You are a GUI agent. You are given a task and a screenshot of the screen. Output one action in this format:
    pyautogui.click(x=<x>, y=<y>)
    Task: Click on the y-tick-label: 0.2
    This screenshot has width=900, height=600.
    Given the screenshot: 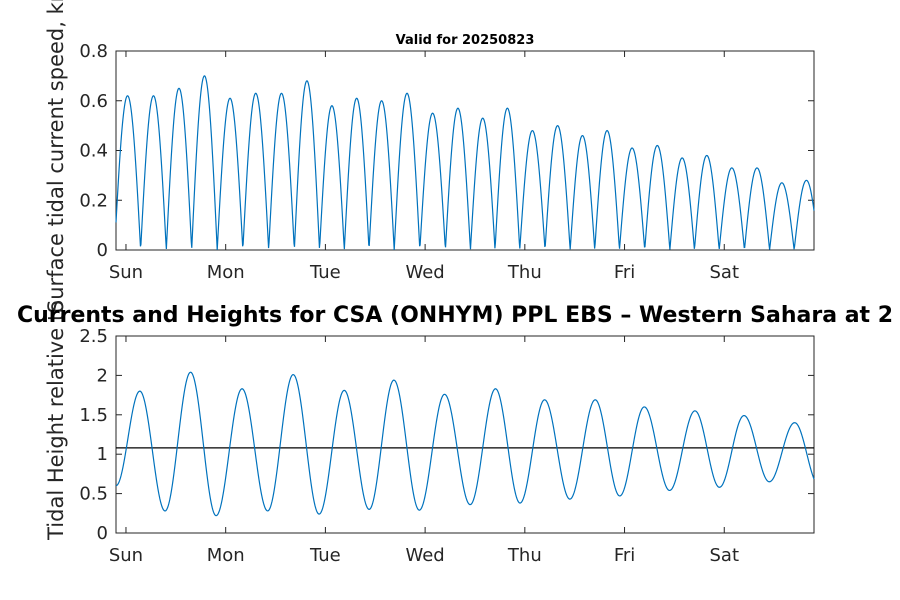 What is the action you would take?
    pyautogui.click(x=93, y=200)
    